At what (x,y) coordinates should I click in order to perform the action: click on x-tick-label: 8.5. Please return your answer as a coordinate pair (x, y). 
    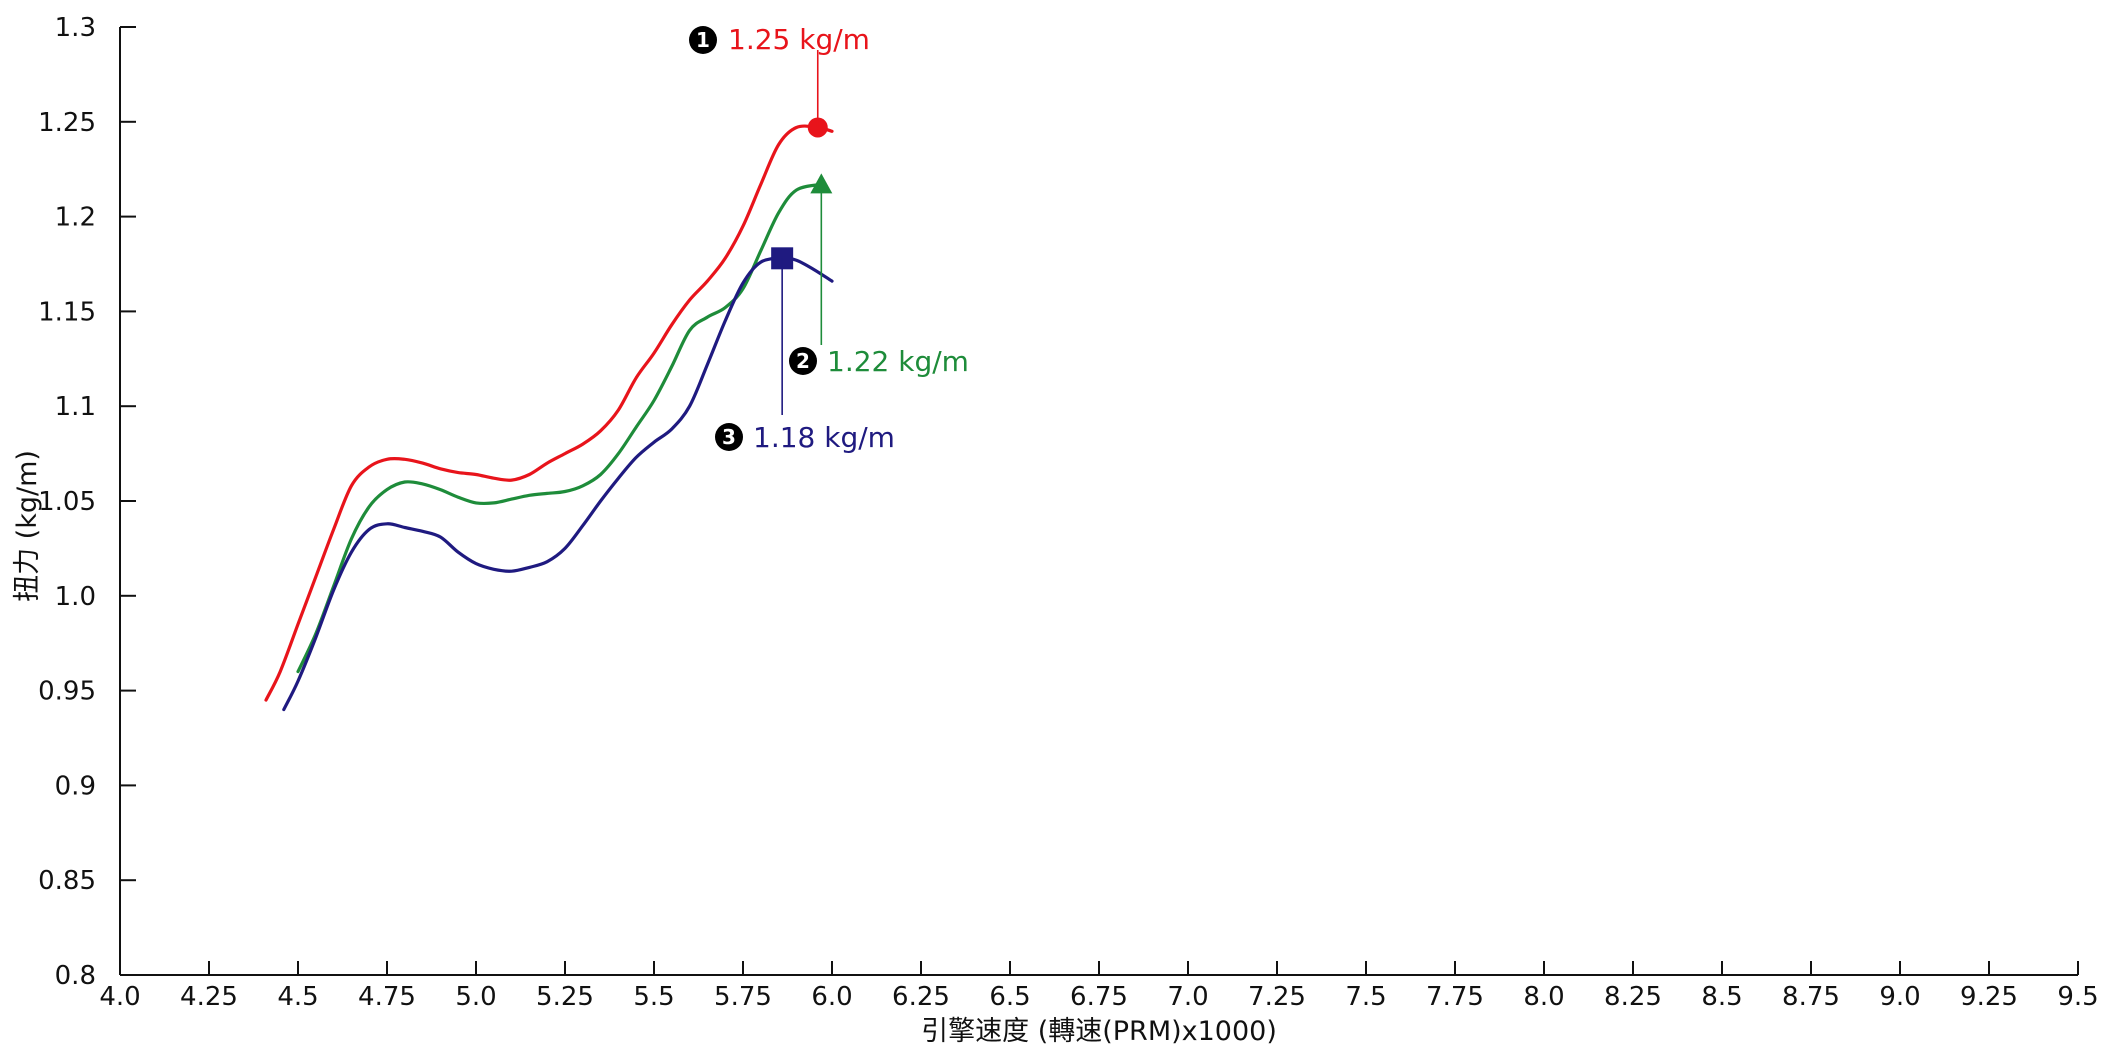
    Looking at the image, I should click on (1721, 997).